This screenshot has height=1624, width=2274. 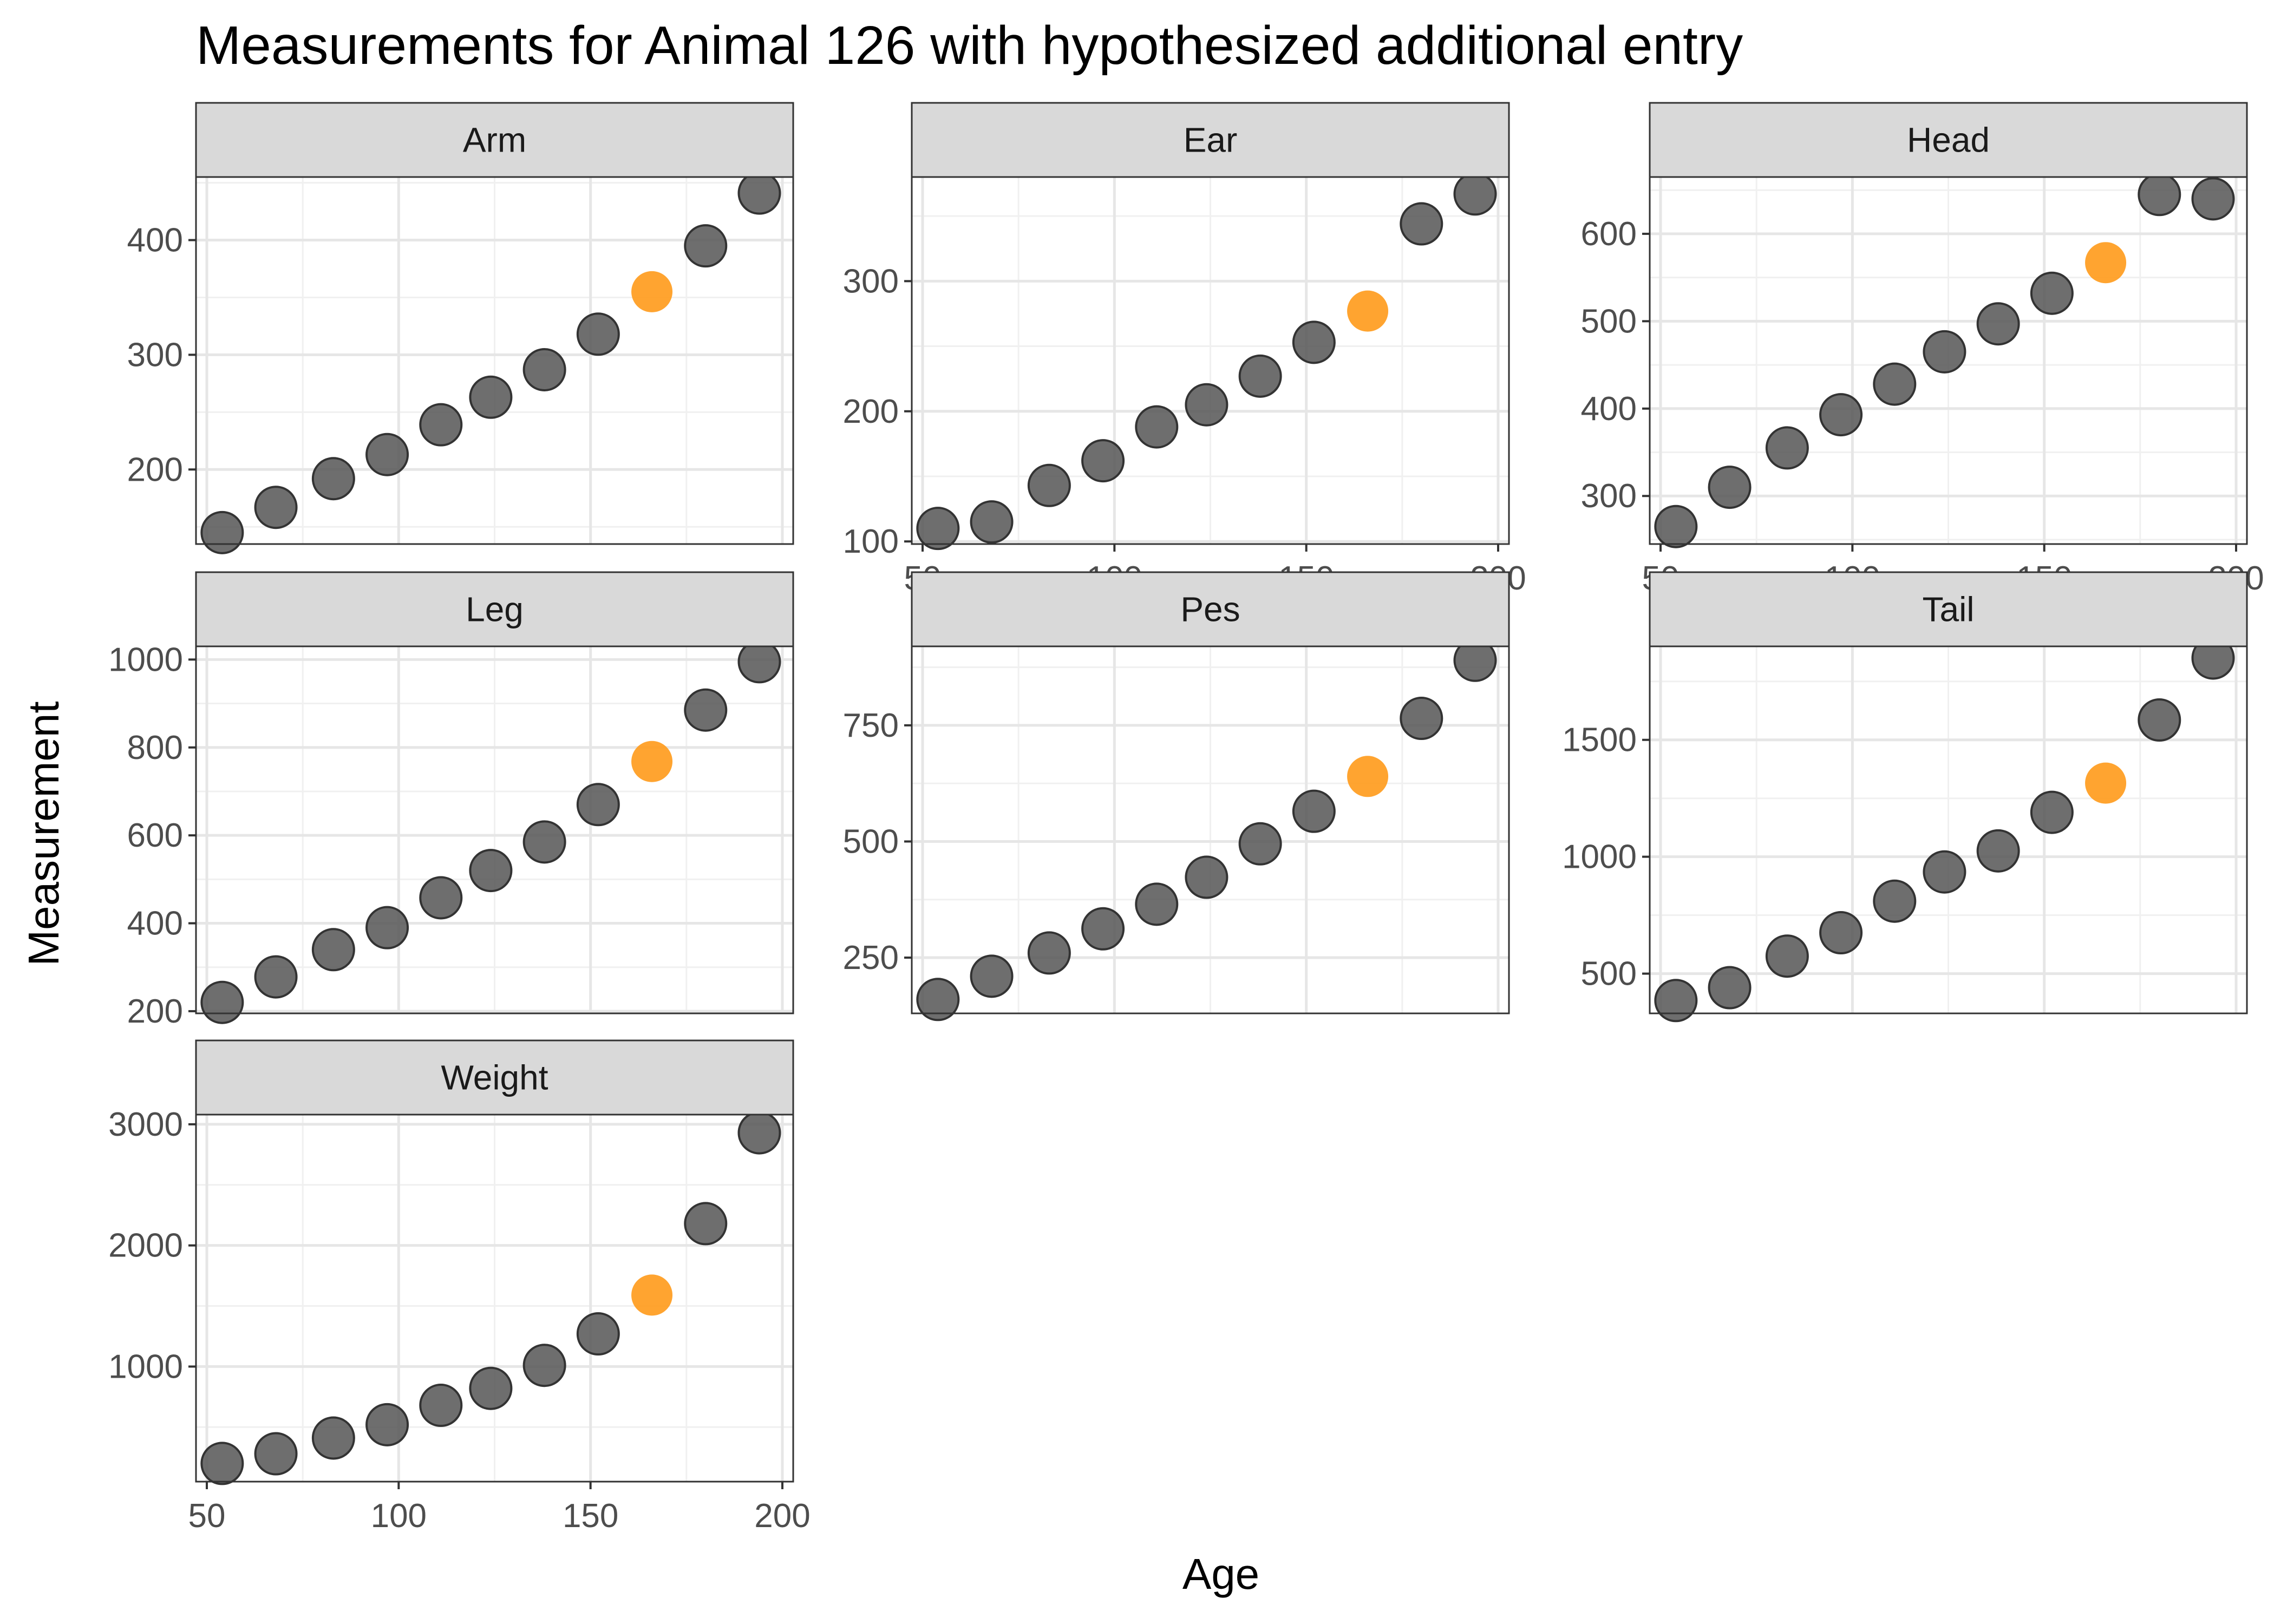 What do you see at coordinates (155, 748) in the screenshot?
I see `y-tick-label: 800` at bounding box center [155, 748].